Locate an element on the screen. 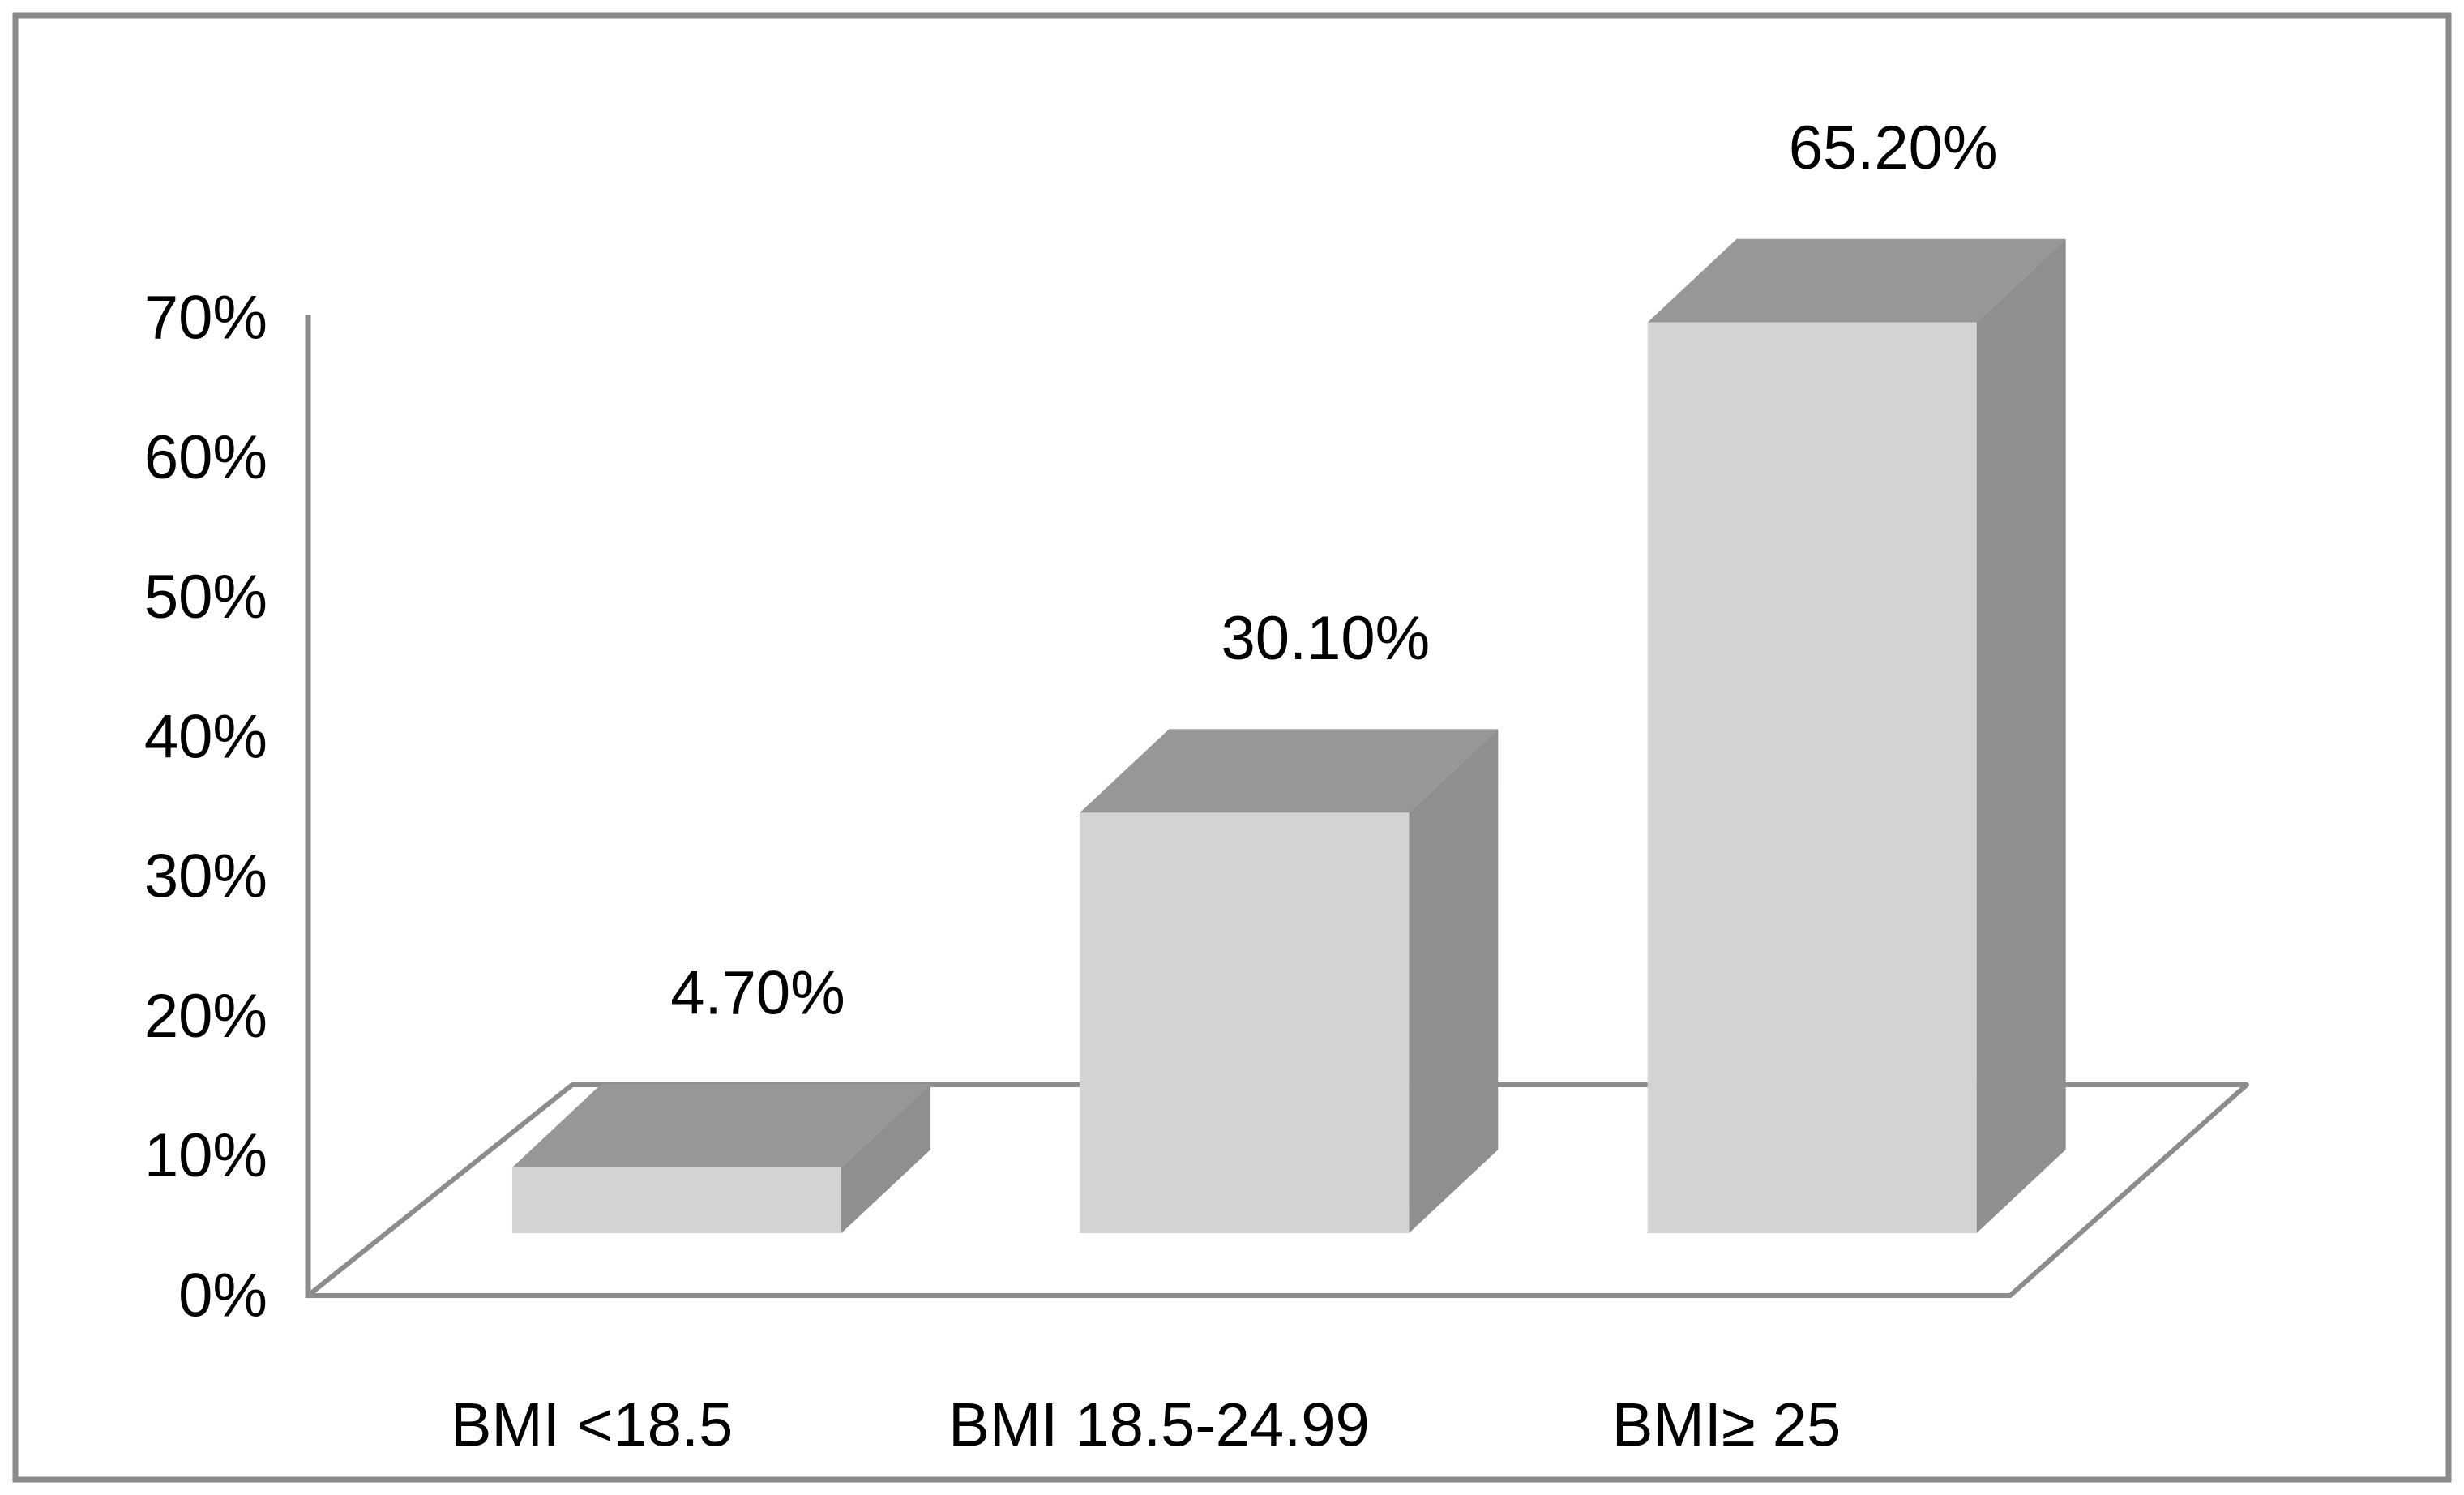  y-axis-tick-labels: 0% 10% 20% 30% 40% 50% 60% 70% is located at coordinates (205, 807).